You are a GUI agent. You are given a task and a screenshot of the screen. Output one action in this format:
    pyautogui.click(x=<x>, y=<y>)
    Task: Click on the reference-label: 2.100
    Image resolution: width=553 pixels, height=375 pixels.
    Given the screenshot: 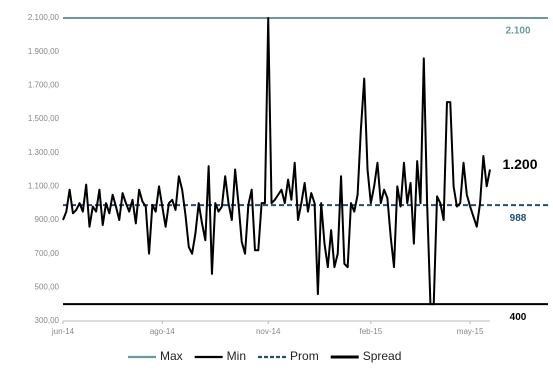 What is the action you would take?
    pyautogui.click(x=517, y=31)
    